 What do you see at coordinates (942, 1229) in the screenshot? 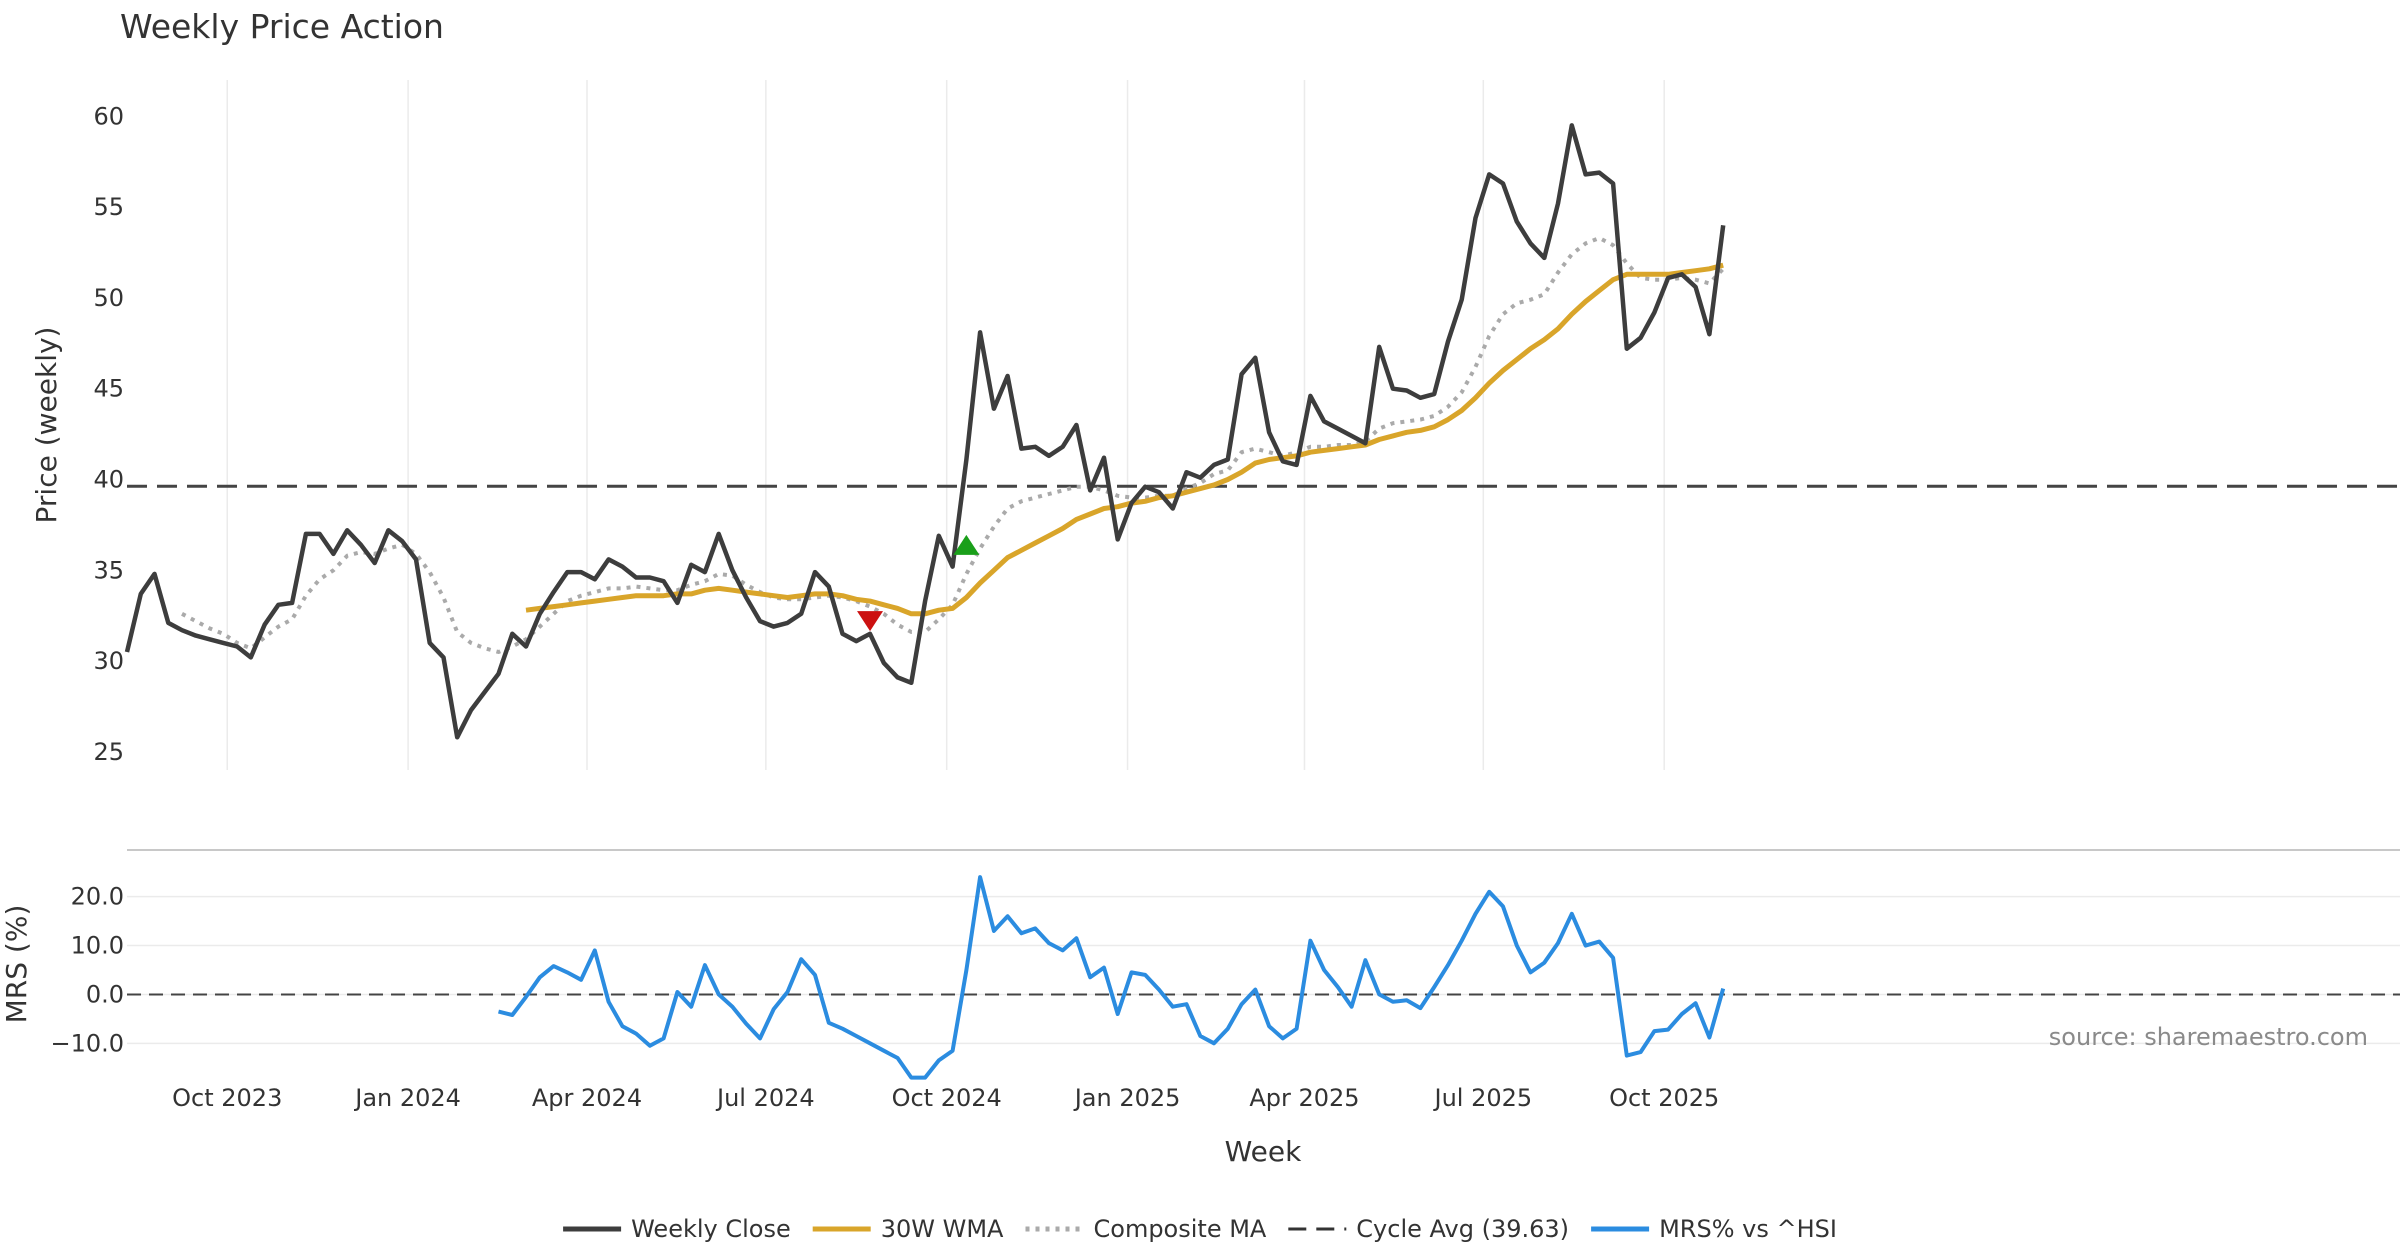
I see `legend-label: 30W WMA` at bounding box center [942, 1229].